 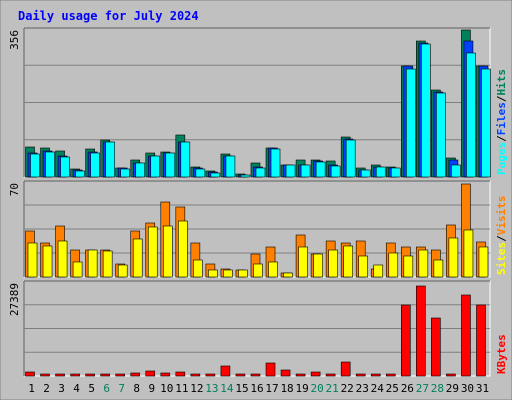 I want to click on day-label-5: 5, so click(x=91, y=388).